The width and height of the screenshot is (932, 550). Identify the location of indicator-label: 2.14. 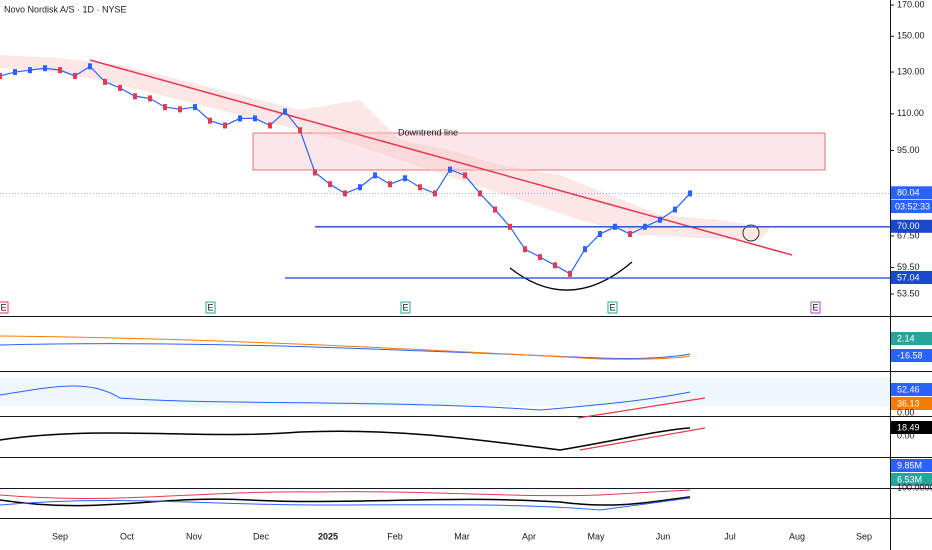
(906, 338).